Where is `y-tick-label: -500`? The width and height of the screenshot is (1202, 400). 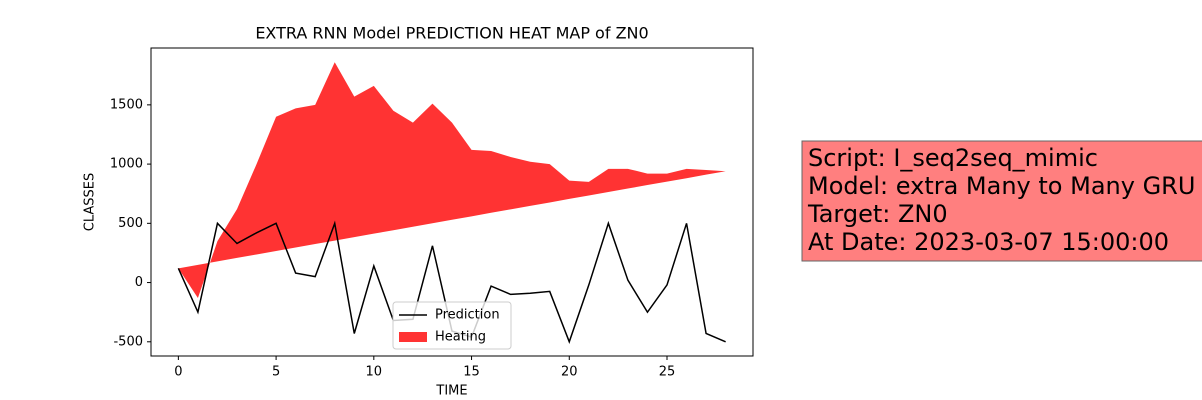
y-tick-label: -500 is located at coordinates (128, 341).